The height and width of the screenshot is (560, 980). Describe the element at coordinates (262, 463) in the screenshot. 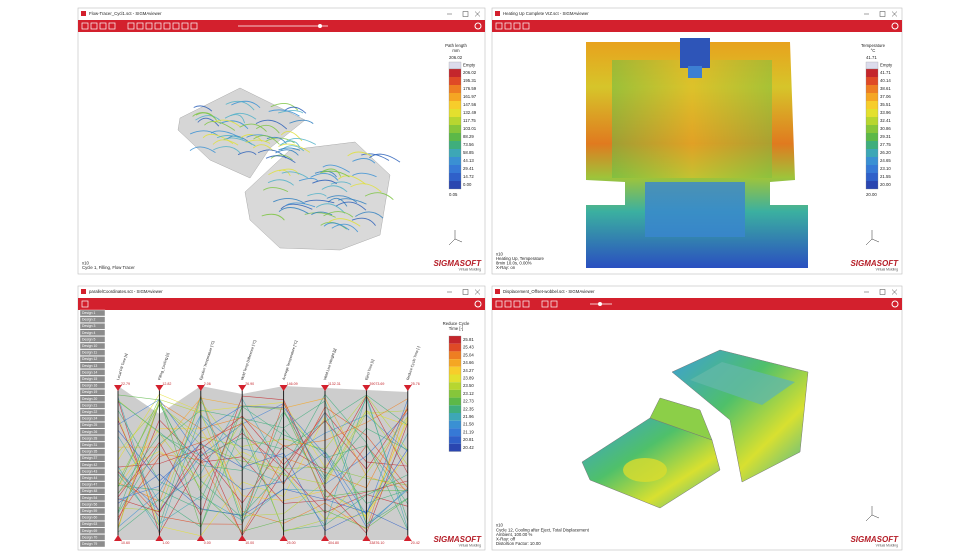

I see `pc-line` at that location.